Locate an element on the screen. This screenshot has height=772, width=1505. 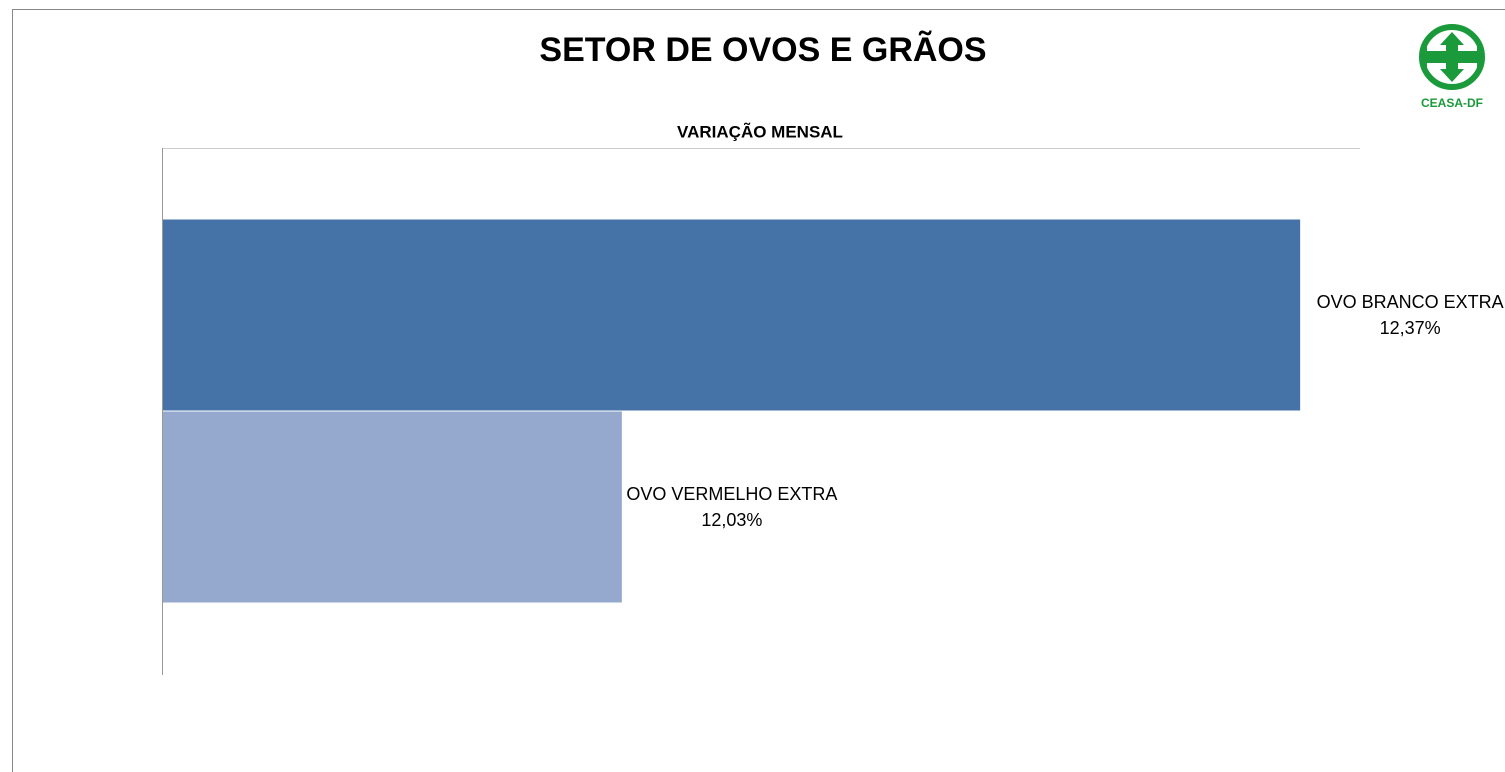
value-label: 12,03% is located at coordinates (731, 520).